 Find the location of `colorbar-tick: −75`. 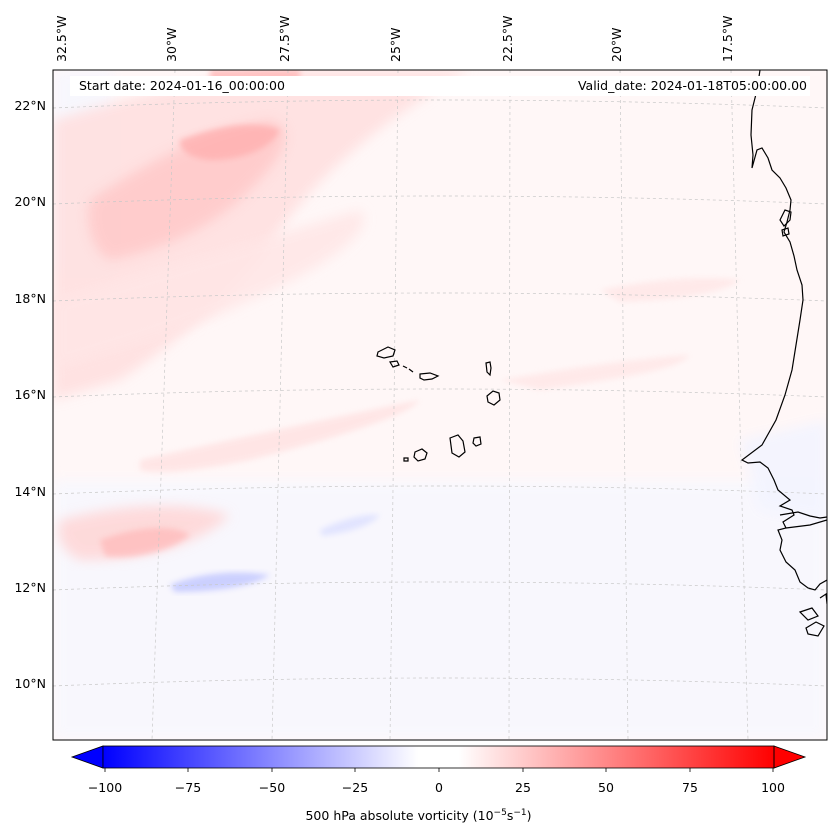

colorbar-tick: −75 is located at coordinates (188, 787).